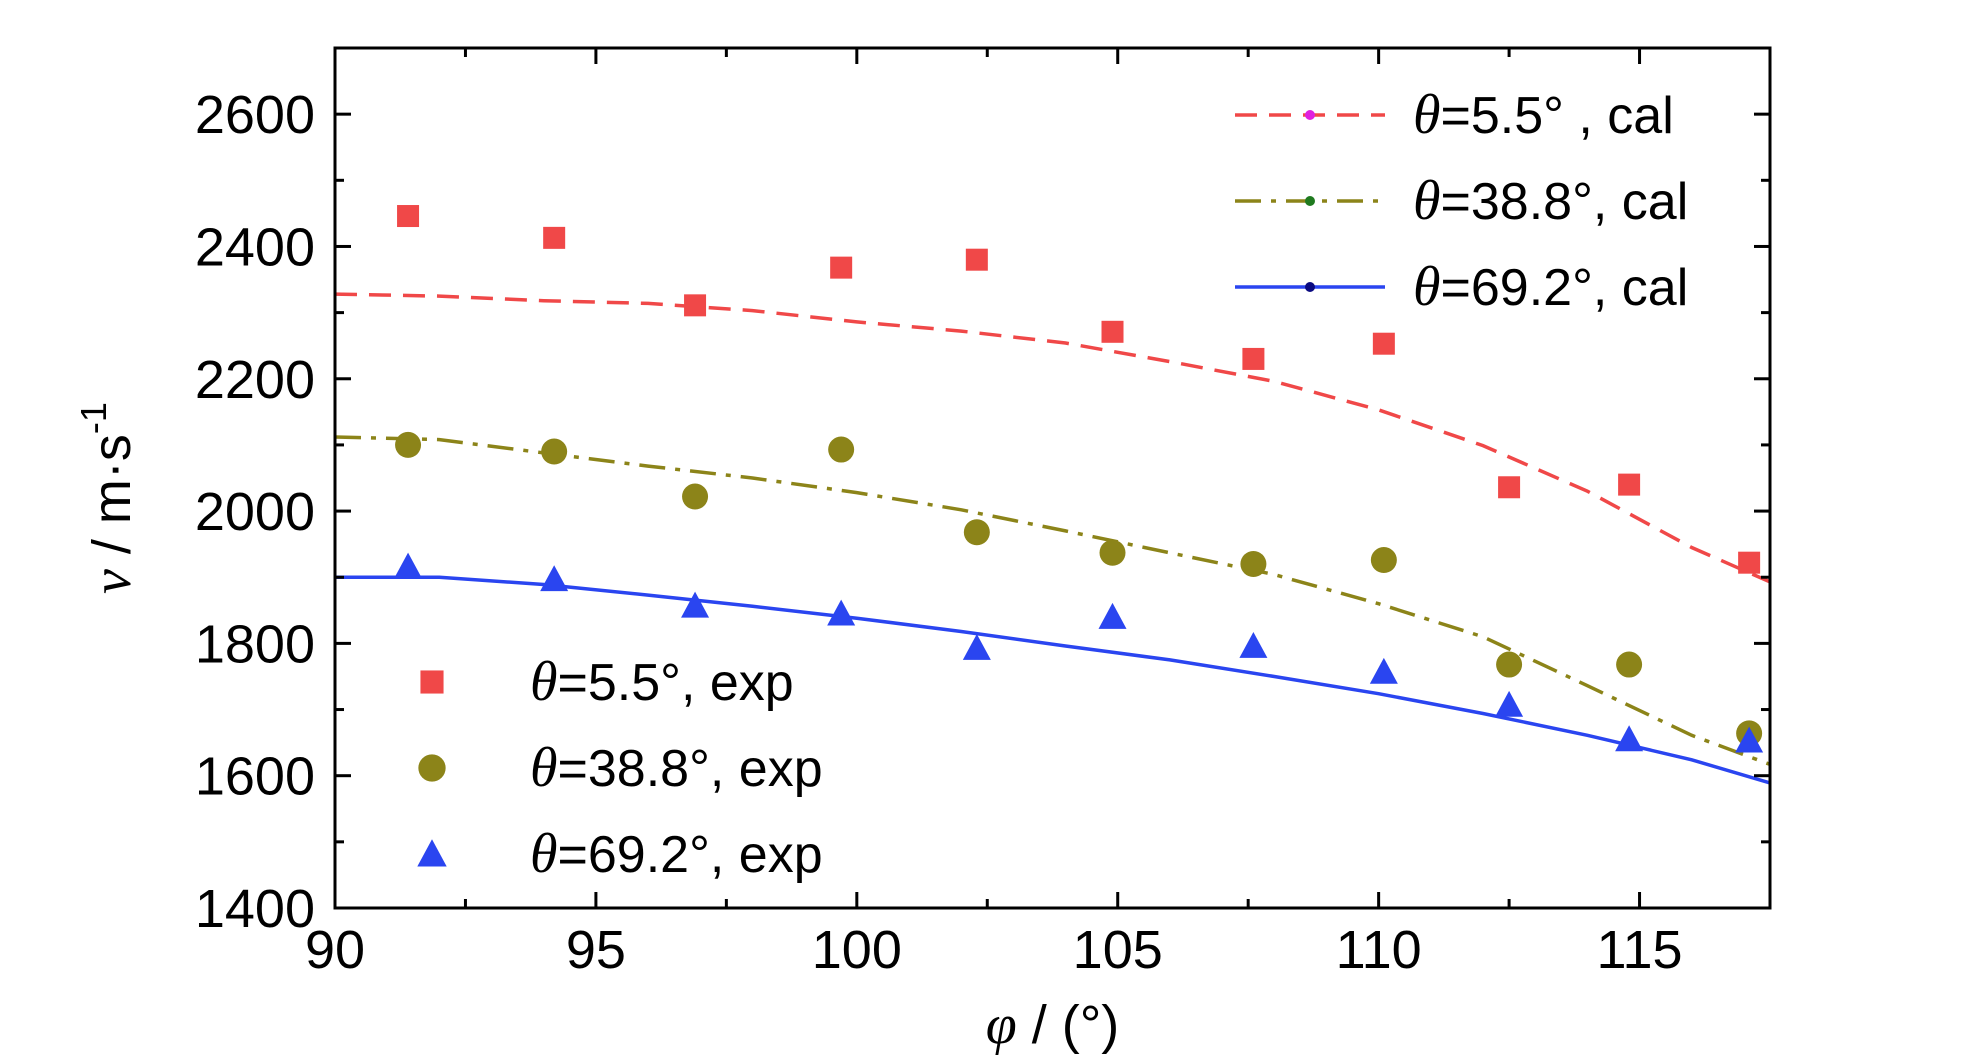  I want to click on legend-entry-1: θ=38.8°, exp, so click(676, 768).